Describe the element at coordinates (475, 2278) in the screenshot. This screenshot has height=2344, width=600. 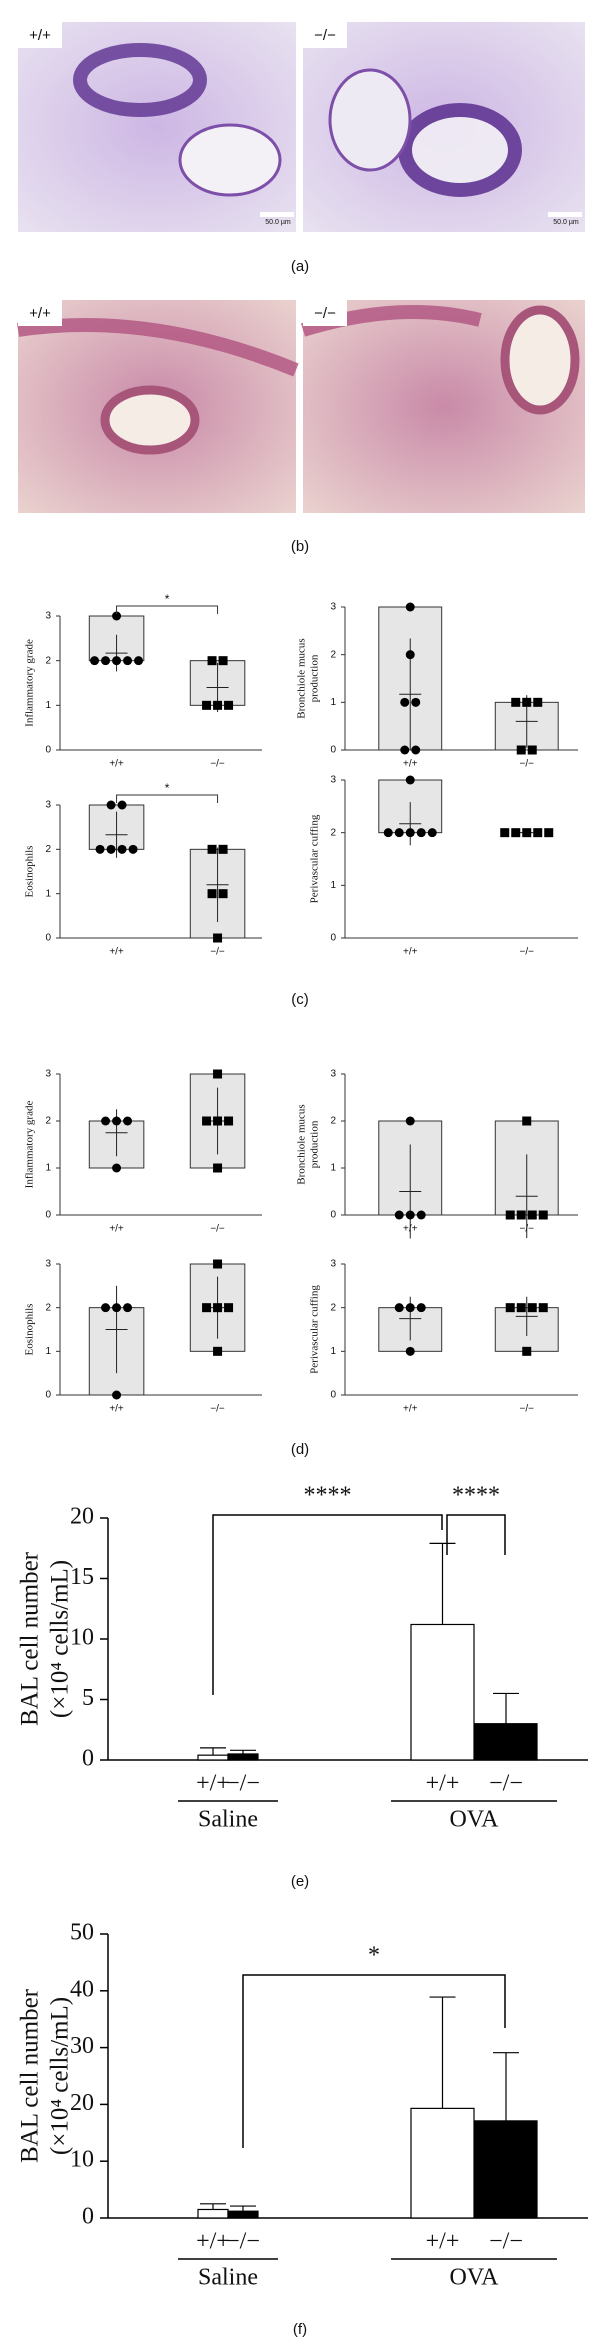
I see `x-tick-label: OVA` at that location.